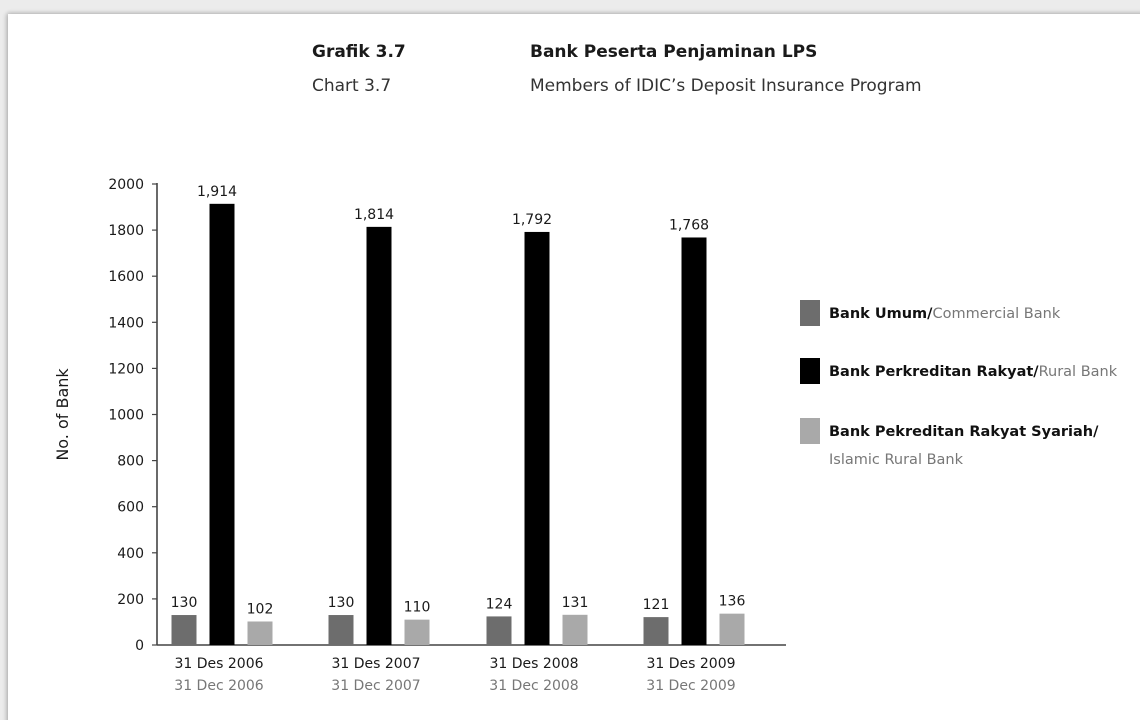  What do you see at coordinates (217, 192) in the screenshot?
I see `data-label: 1,914` at bounding box center [217, 192].